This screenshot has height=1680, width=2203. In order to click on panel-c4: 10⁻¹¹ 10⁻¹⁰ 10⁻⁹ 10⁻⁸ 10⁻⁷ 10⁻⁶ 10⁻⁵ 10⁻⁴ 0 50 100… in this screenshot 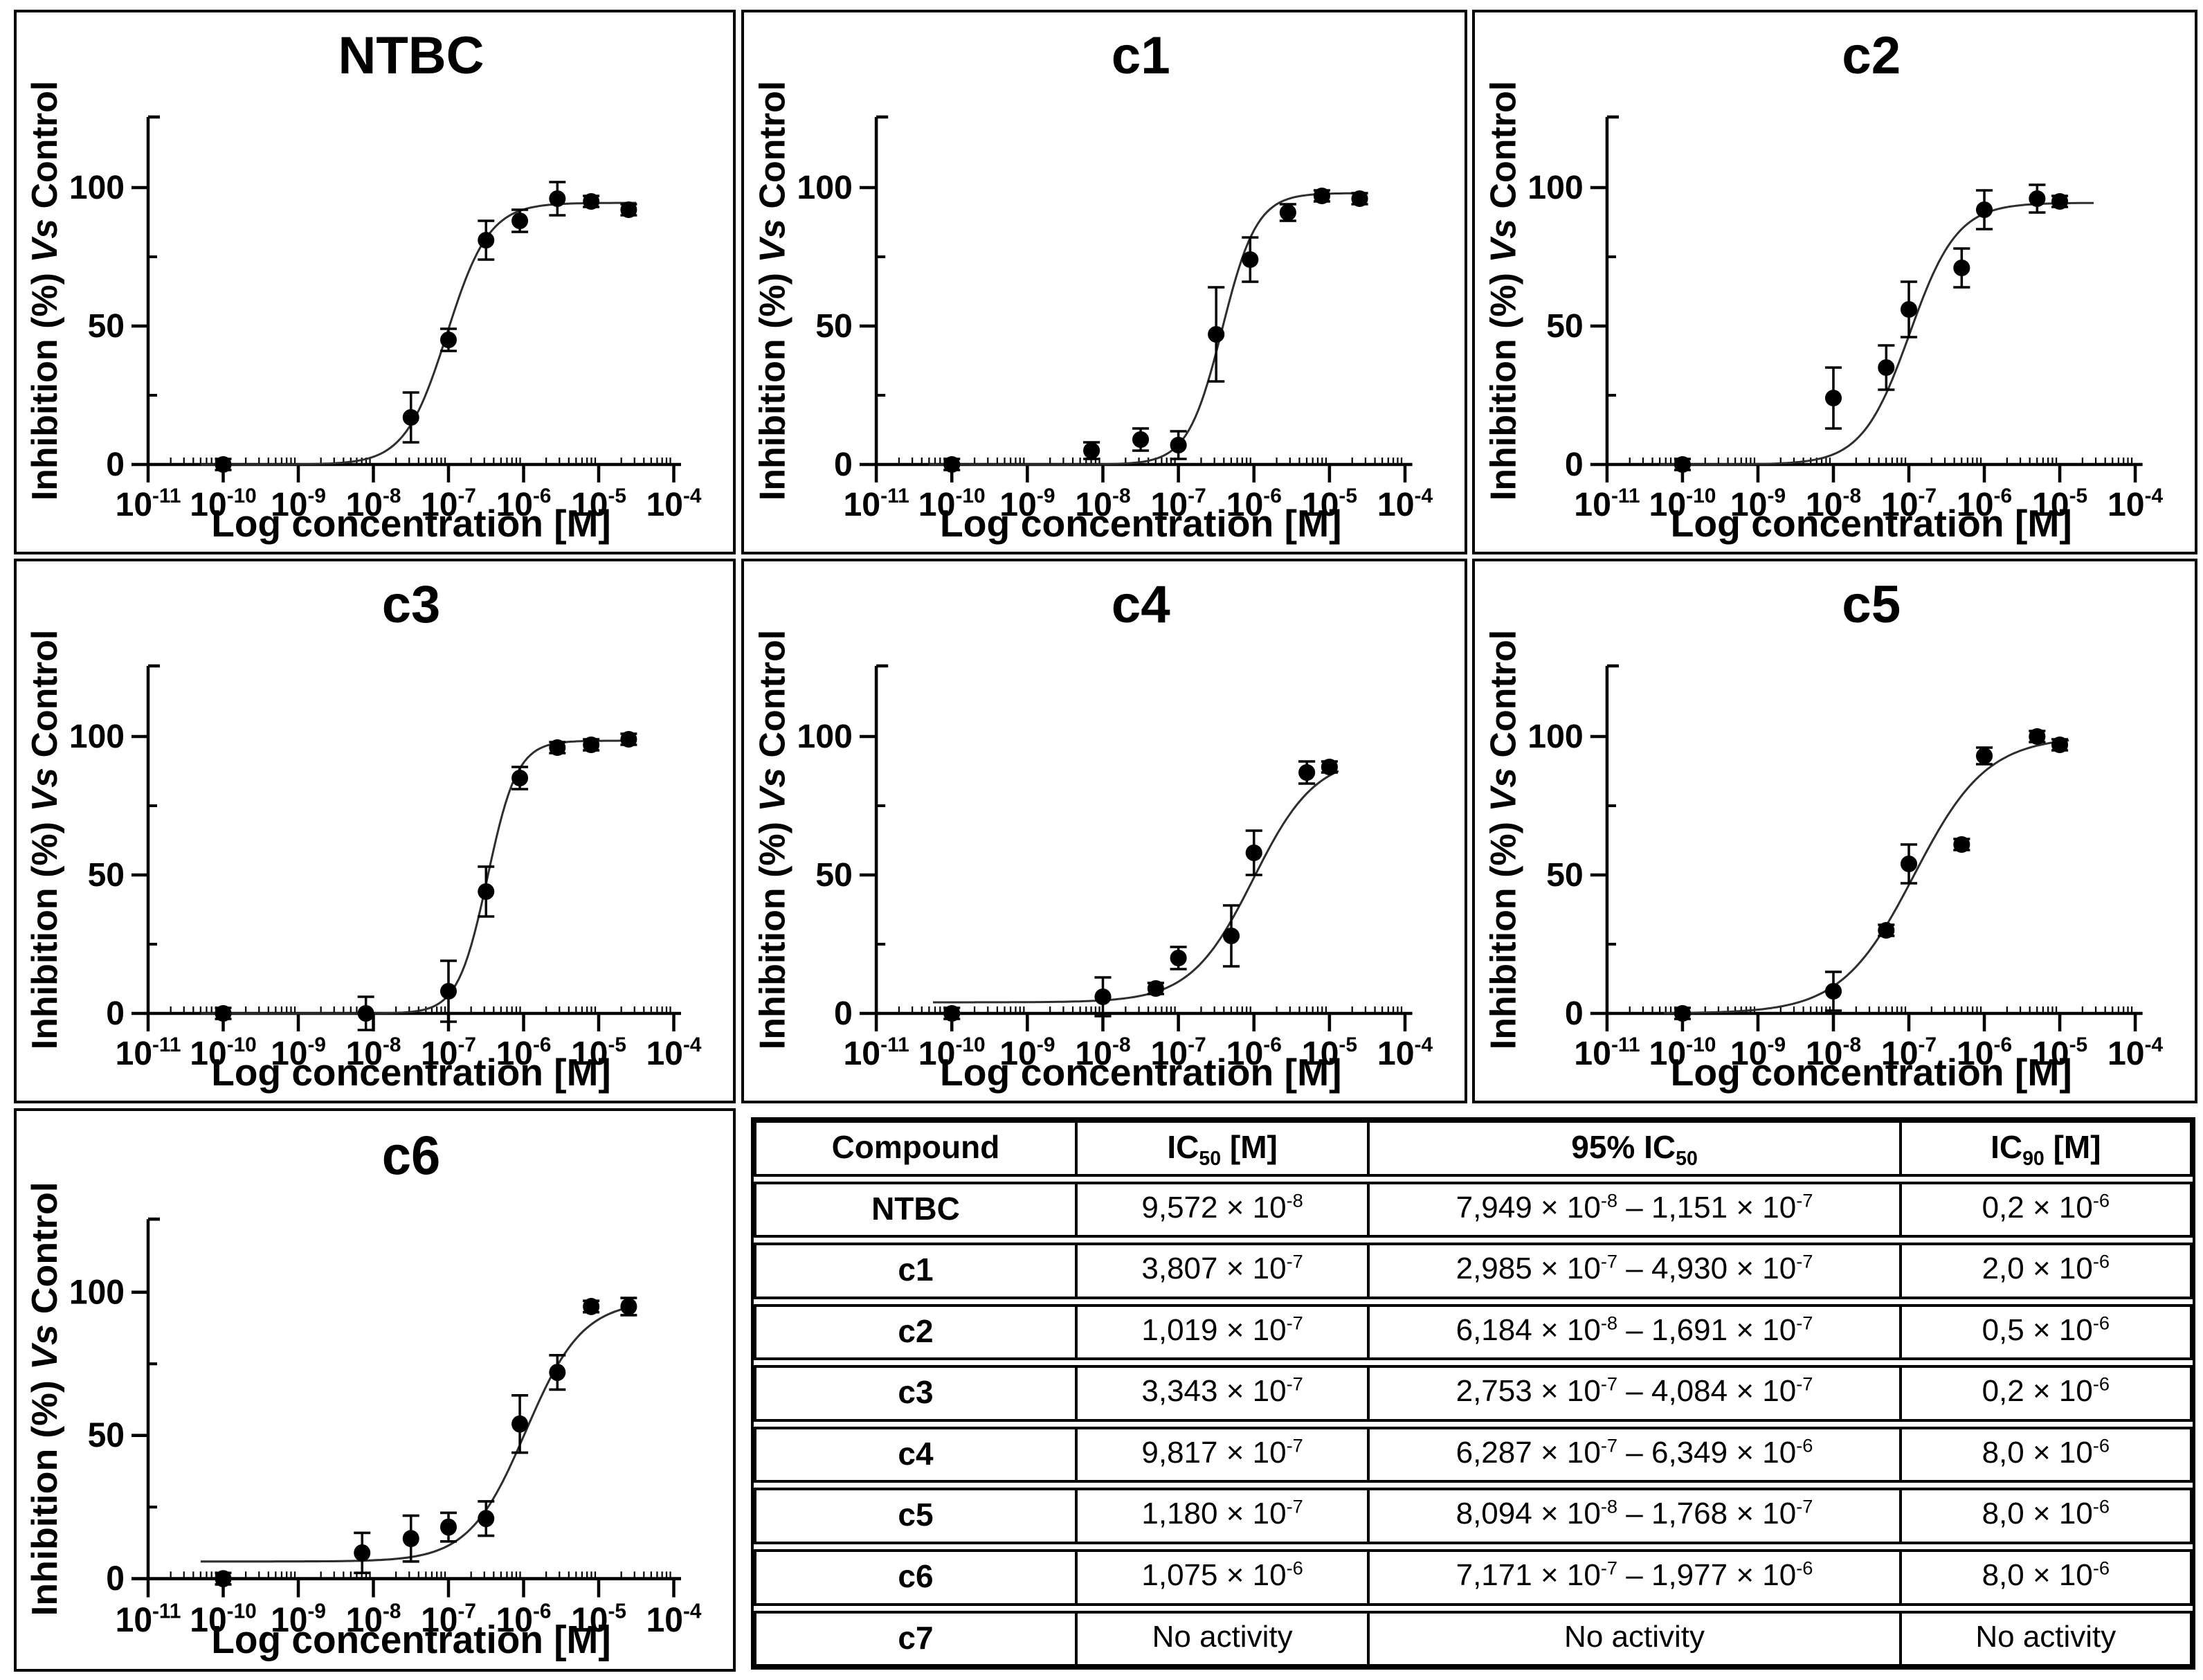, I will do `click(1104, 831)`.